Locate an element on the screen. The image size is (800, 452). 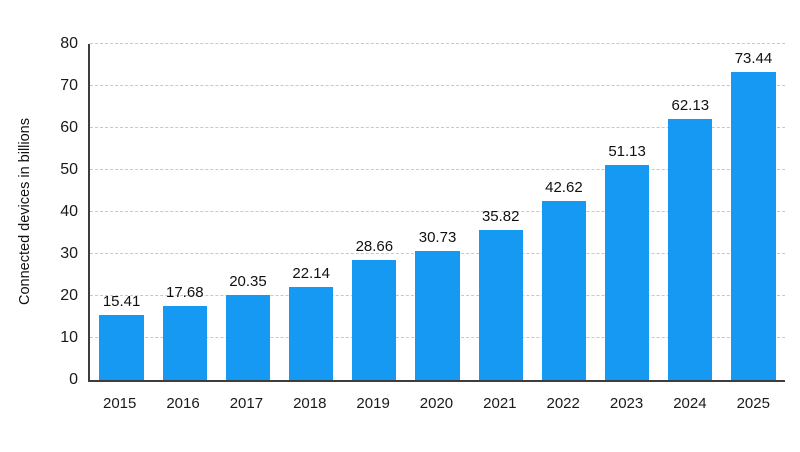
y-tick-label: 70 is located at coordinates (69, 85).